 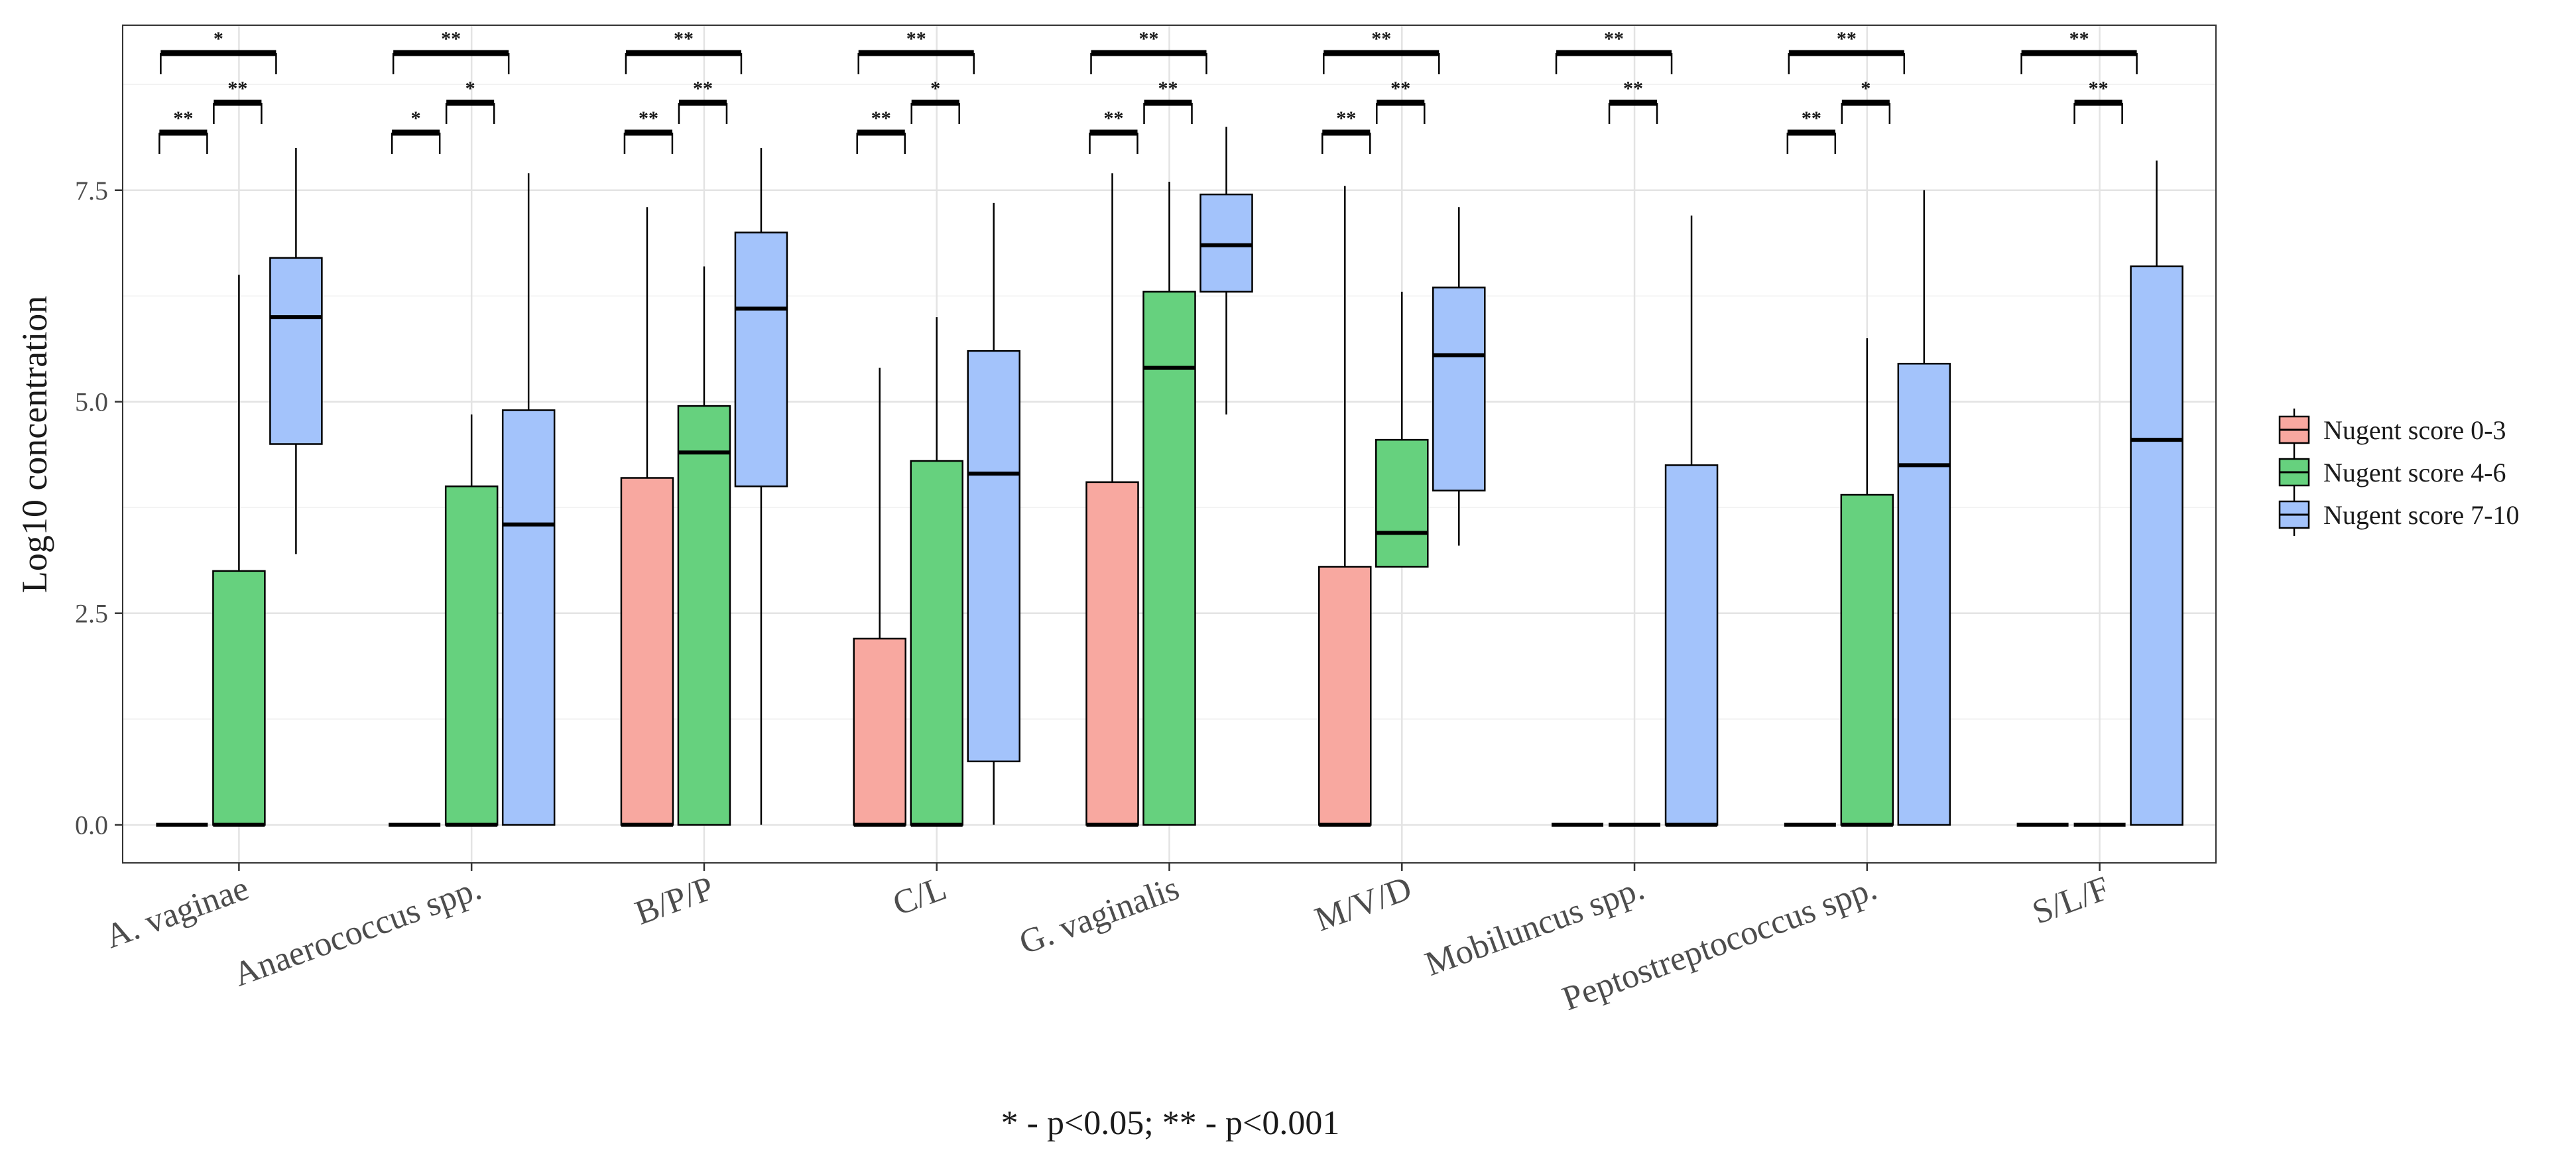 I want to click on legend-label: Nugent score 7-10, so click(x=2421, y=515).